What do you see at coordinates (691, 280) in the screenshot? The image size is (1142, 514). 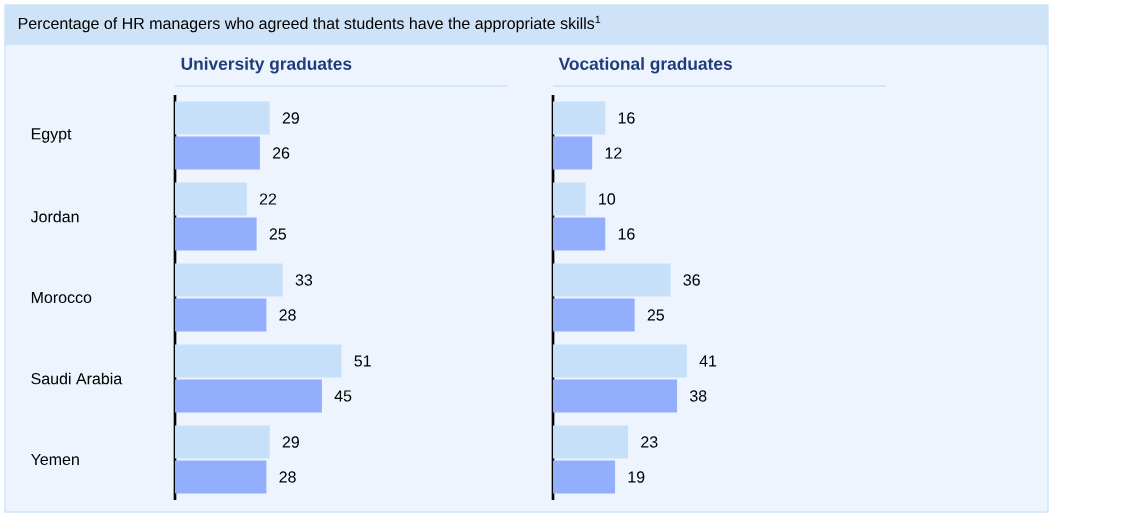 I see `data-label: 36` at bounding box center [691, 280].